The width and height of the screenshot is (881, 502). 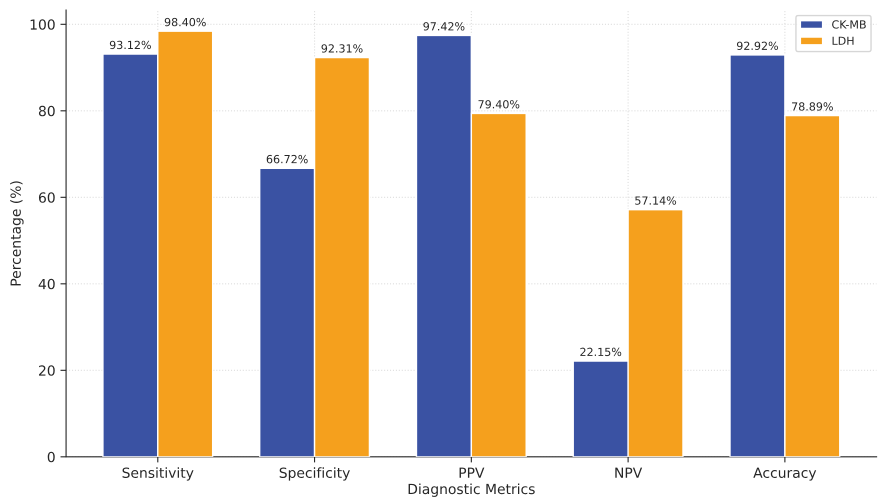 I want to click on y-axis-title: Percentage (%), so click(x=17, y=233).